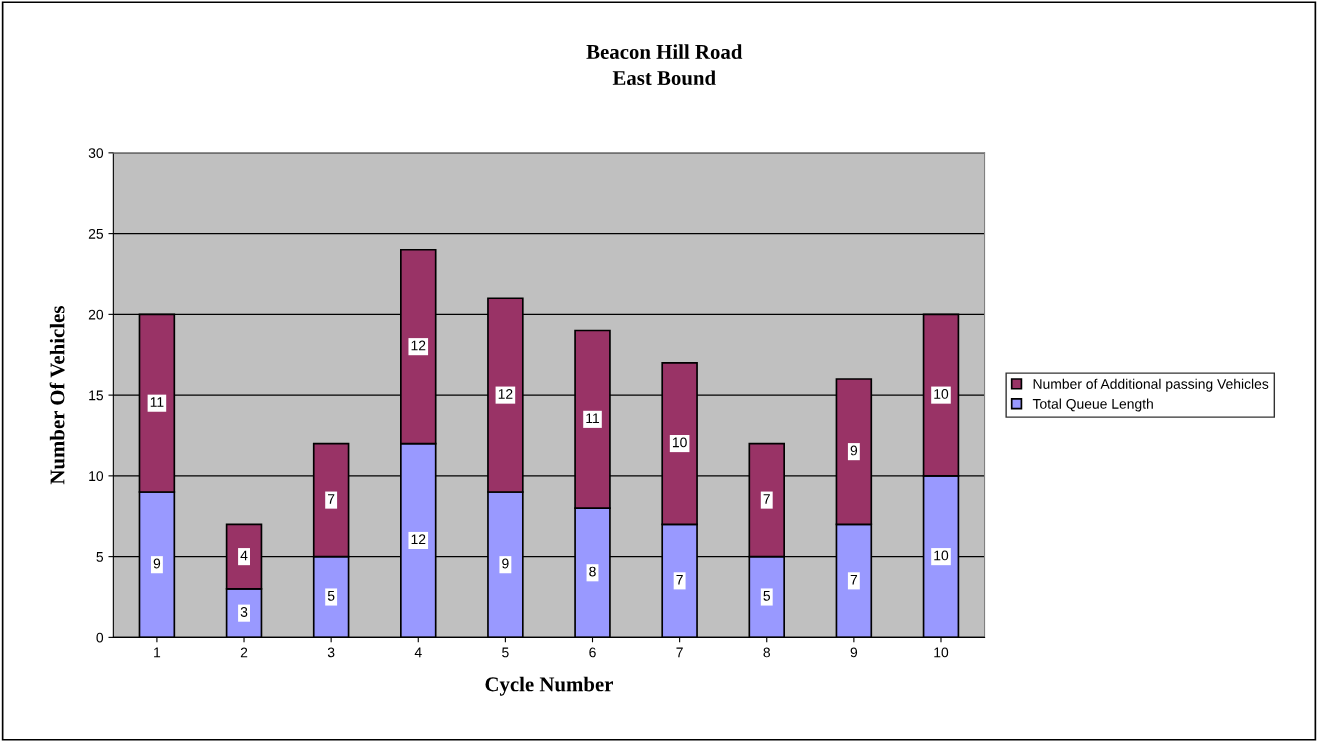  What do you see at coordinates (1092, 405) in the screenshot?
I see `legend-label: Total Queue Length` at bounding box center [1092, 405].